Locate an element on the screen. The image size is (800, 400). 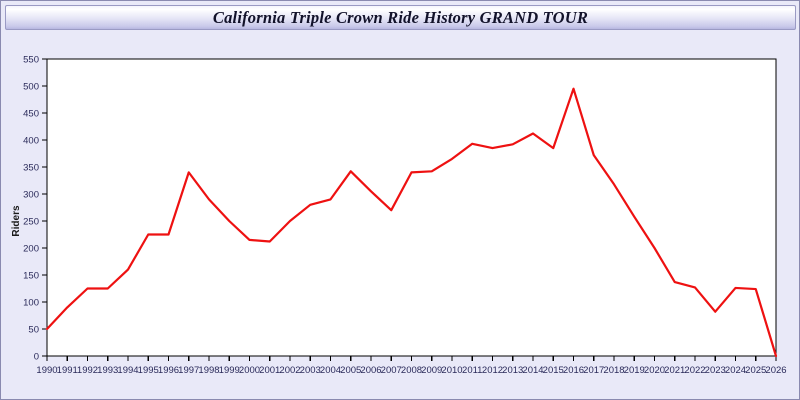
y-tick-label: 300 is located at coordinates (31, 195).